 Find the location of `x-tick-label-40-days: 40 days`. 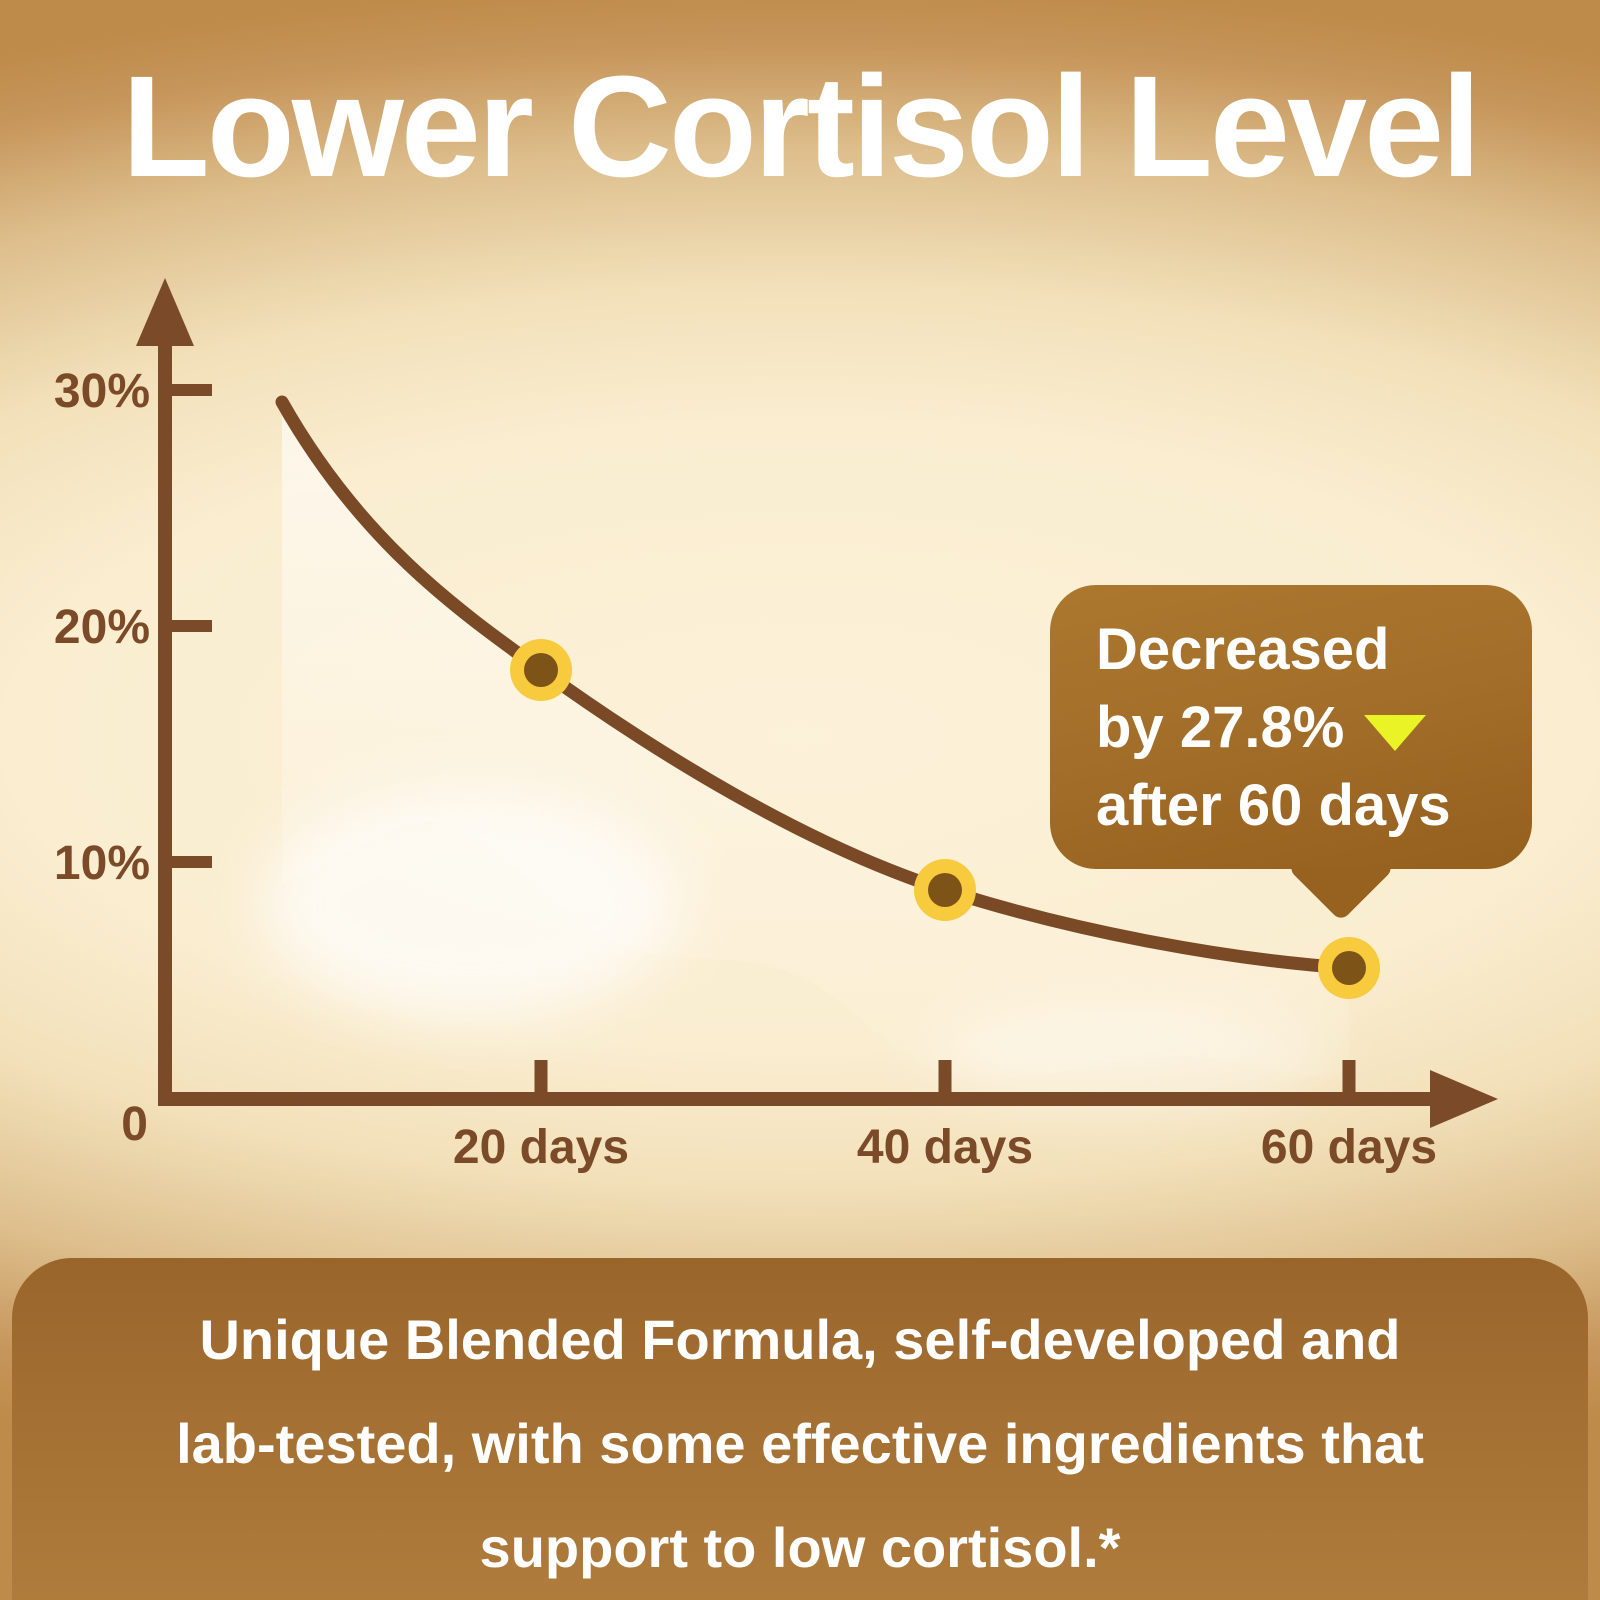

x-tick-label-40-days: 40 days is located at coordinates (945, 1147).